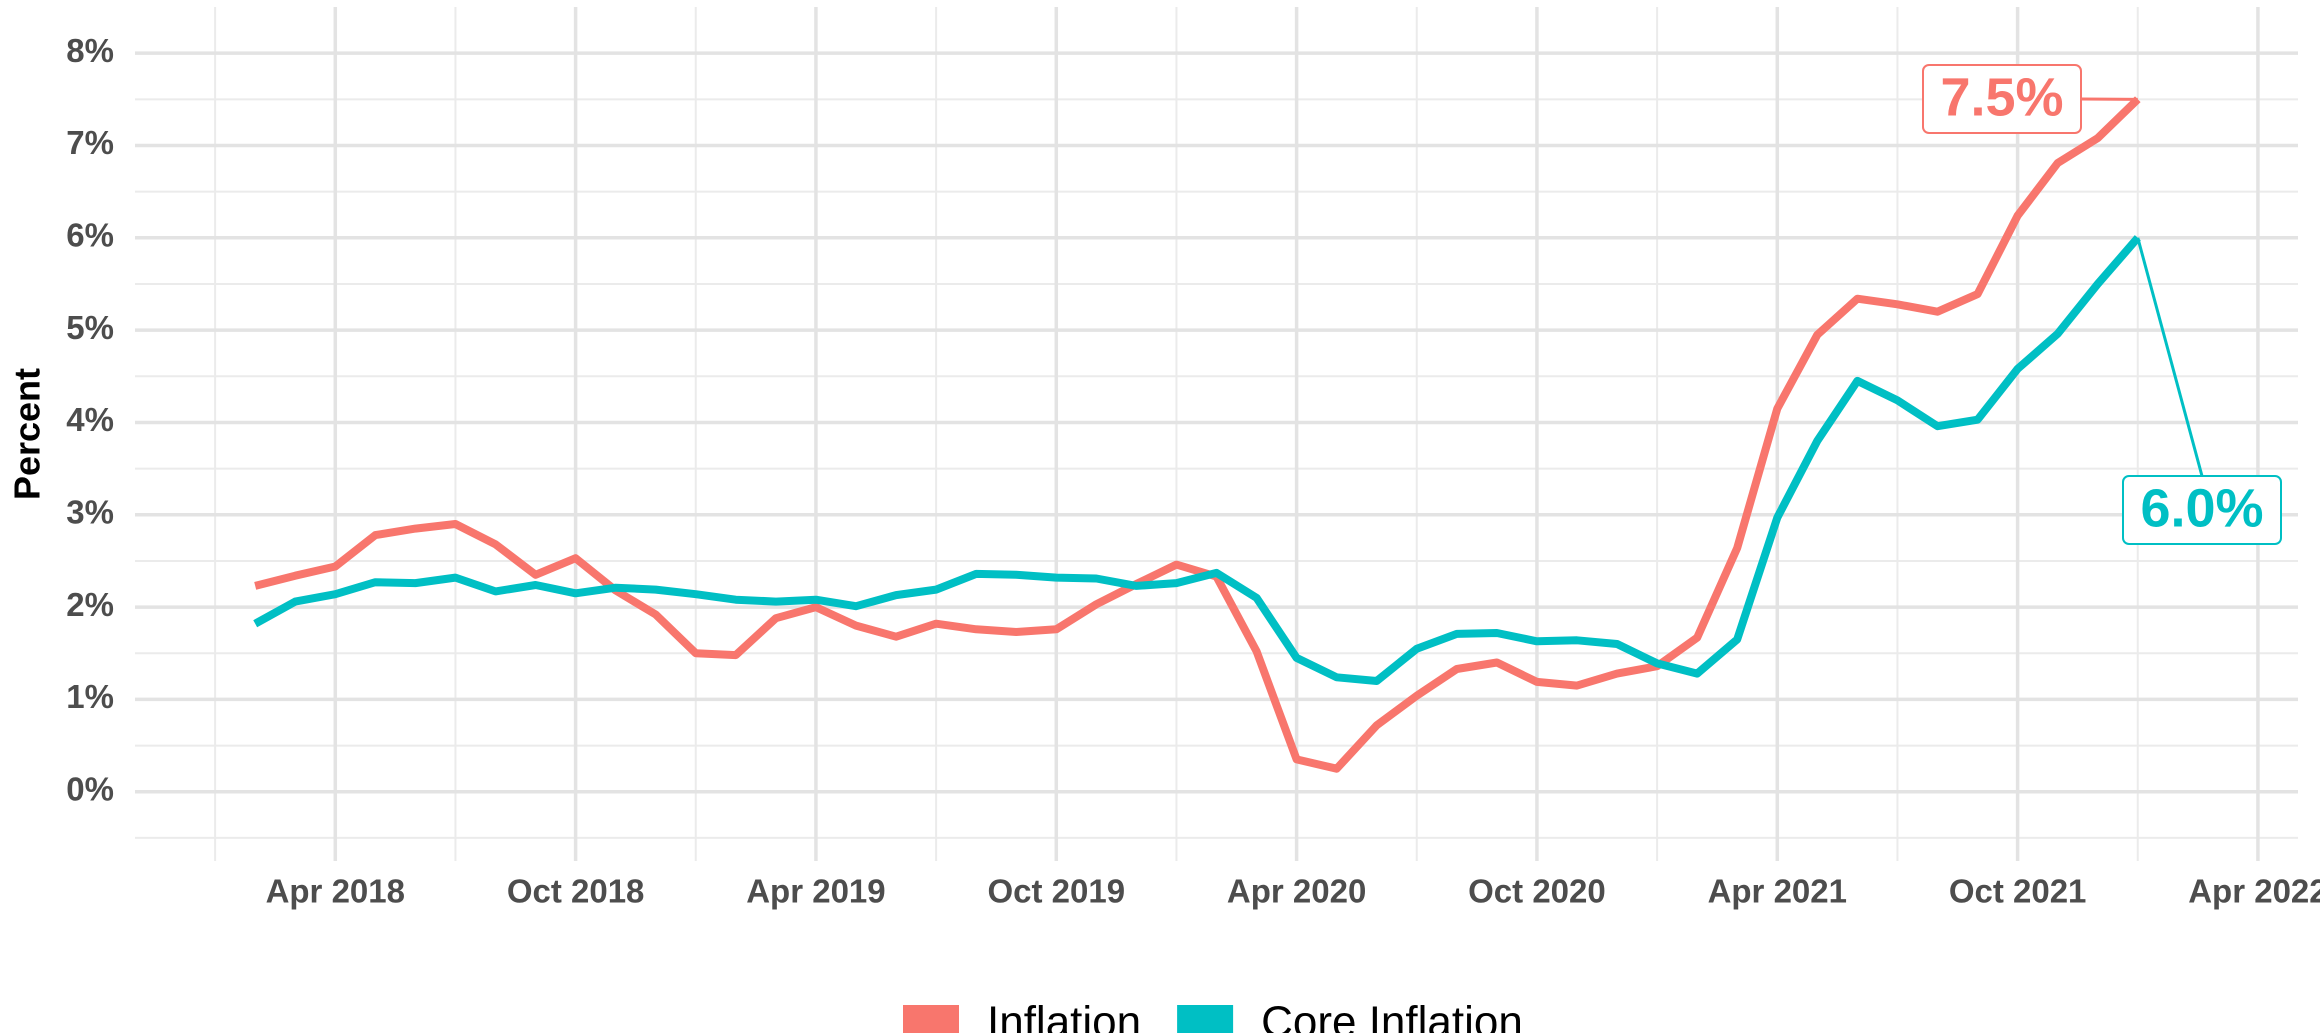  I want to click on legend-label: Inflation, so click(1064, 1015).